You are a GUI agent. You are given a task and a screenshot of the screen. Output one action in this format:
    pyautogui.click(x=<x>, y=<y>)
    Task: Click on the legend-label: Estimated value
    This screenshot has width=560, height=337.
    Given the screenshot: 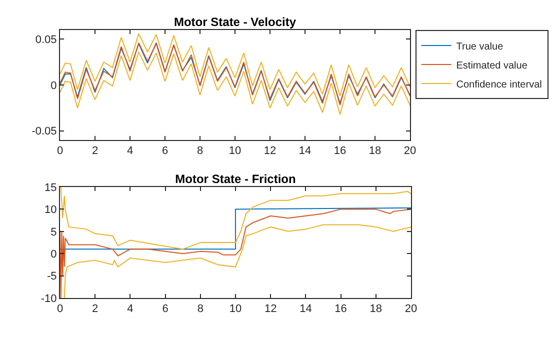 What is the action you would take?
    pyautogui.click(x=492, y=66)
    